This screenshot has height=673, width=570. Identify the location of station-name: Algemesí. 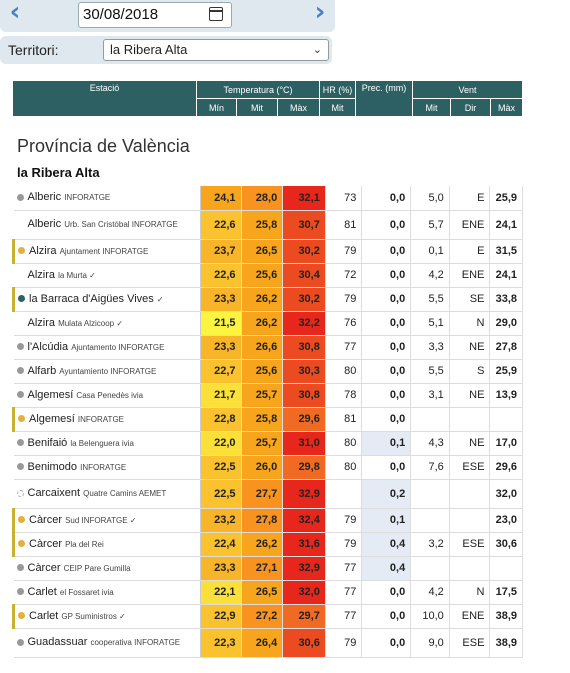
(53, 418).